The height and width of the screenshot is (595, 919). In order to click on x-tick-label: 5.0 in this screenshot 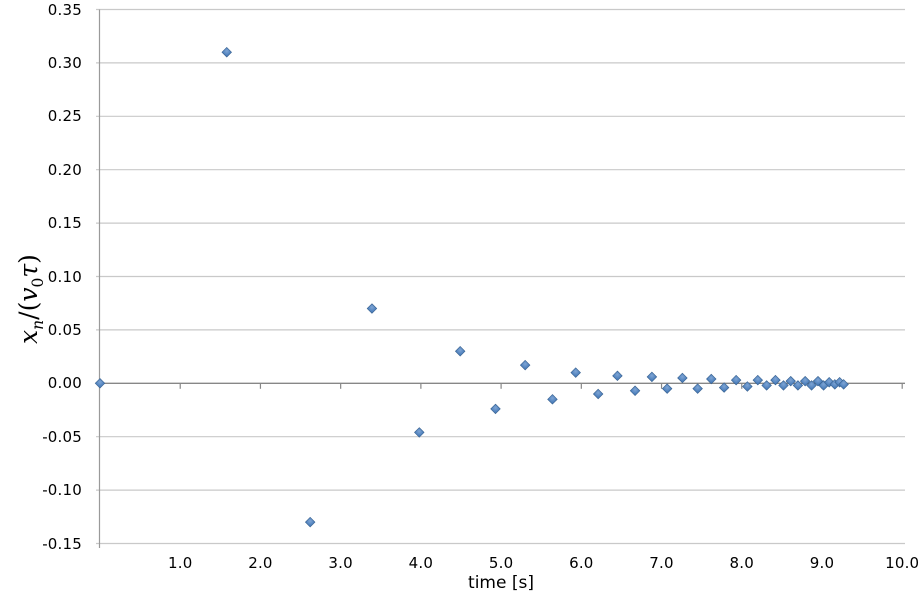, I will do `click(501, 563)`.